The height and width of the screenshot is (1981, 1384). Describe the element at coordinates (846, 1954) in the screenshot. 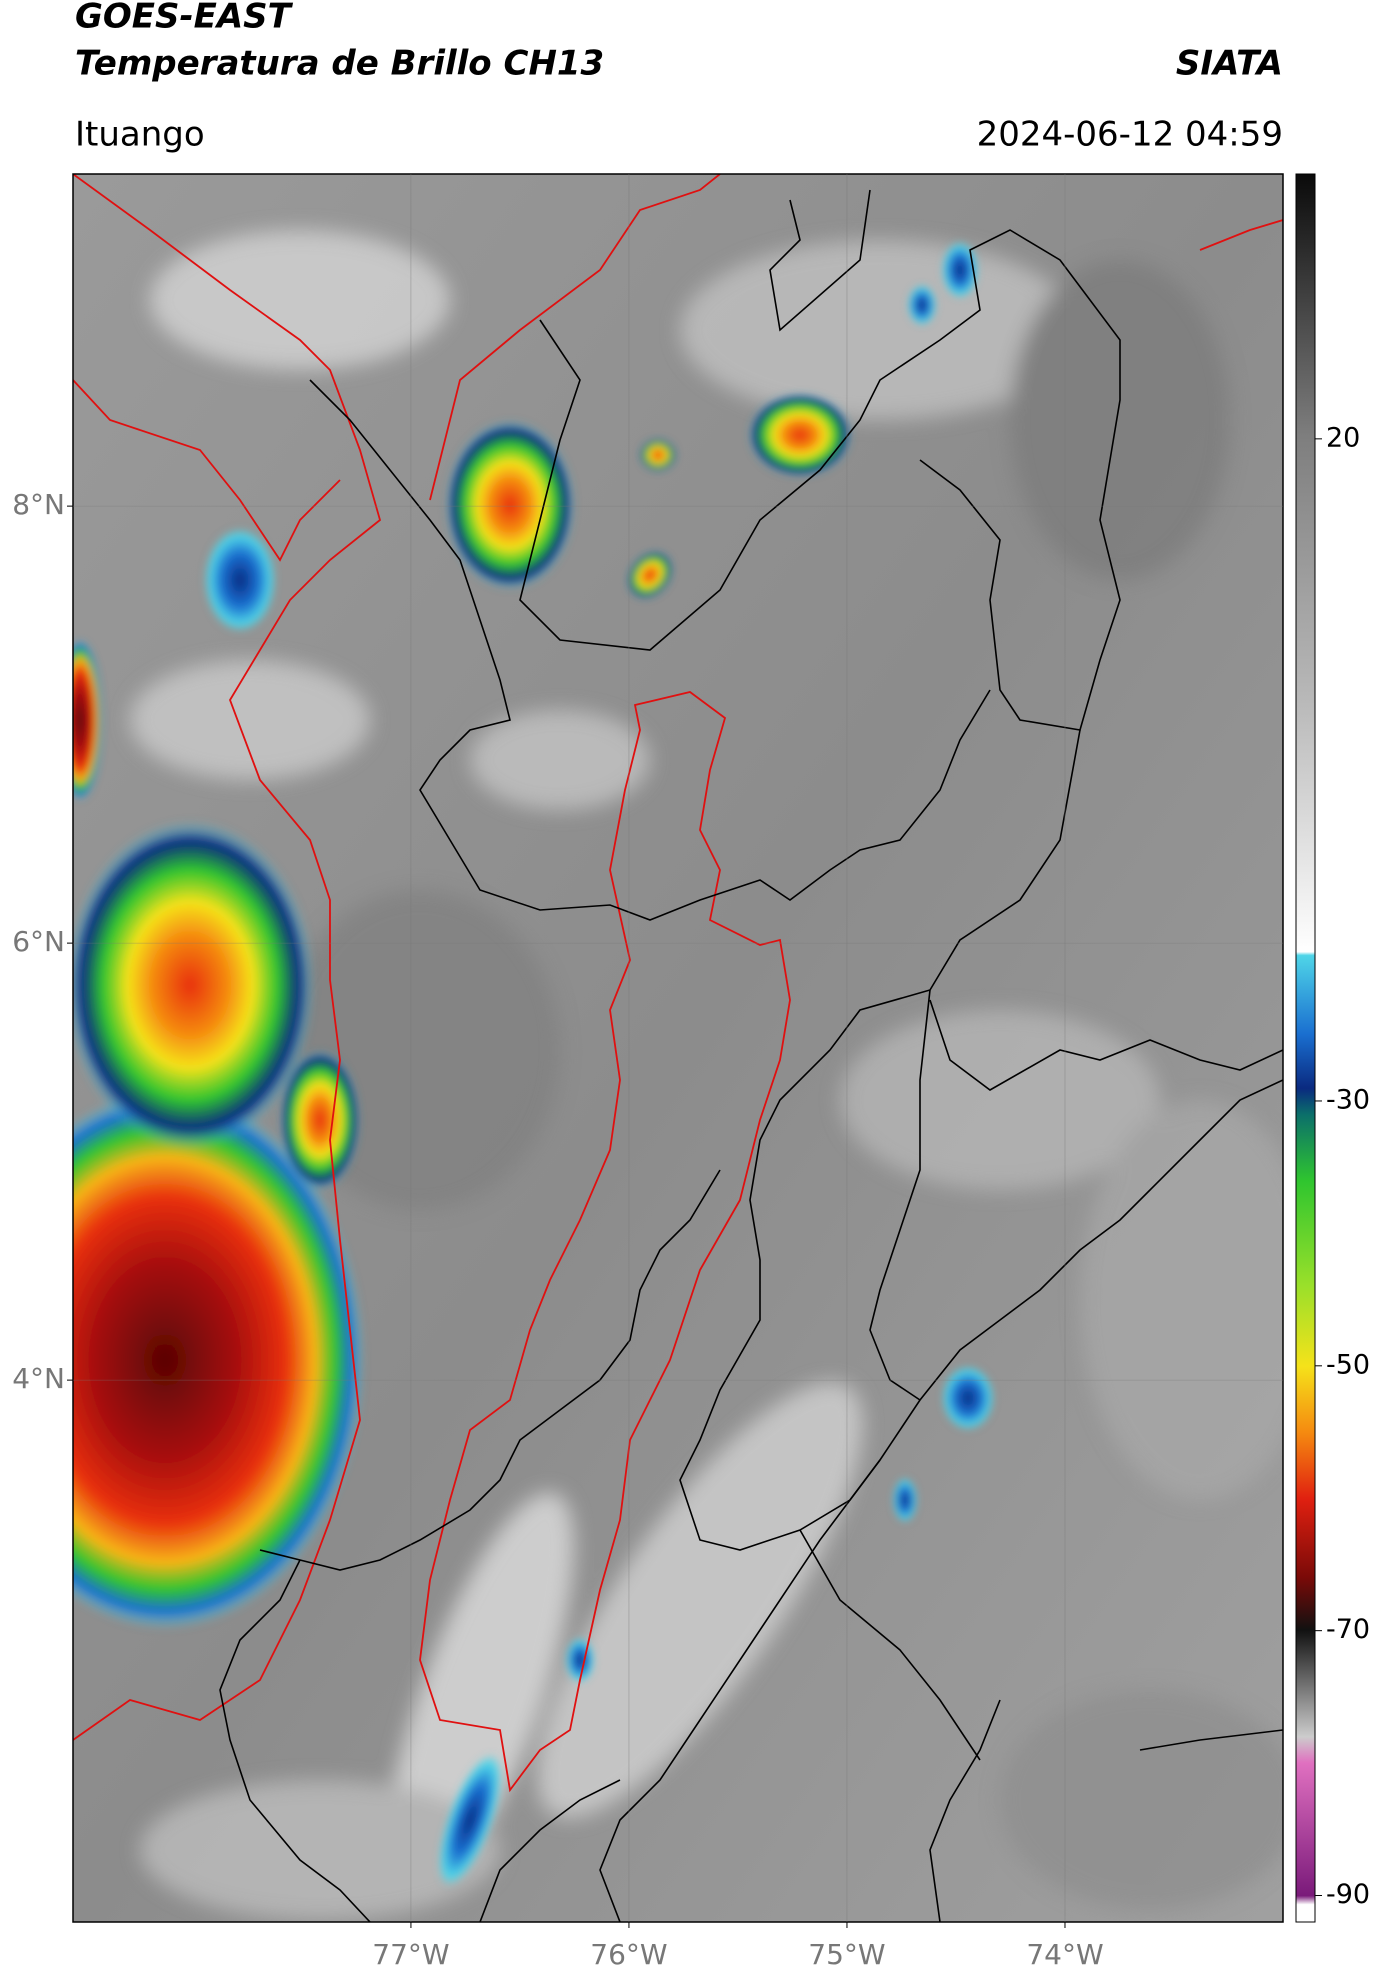

I see `x-tick-label: 75°W` at that location.